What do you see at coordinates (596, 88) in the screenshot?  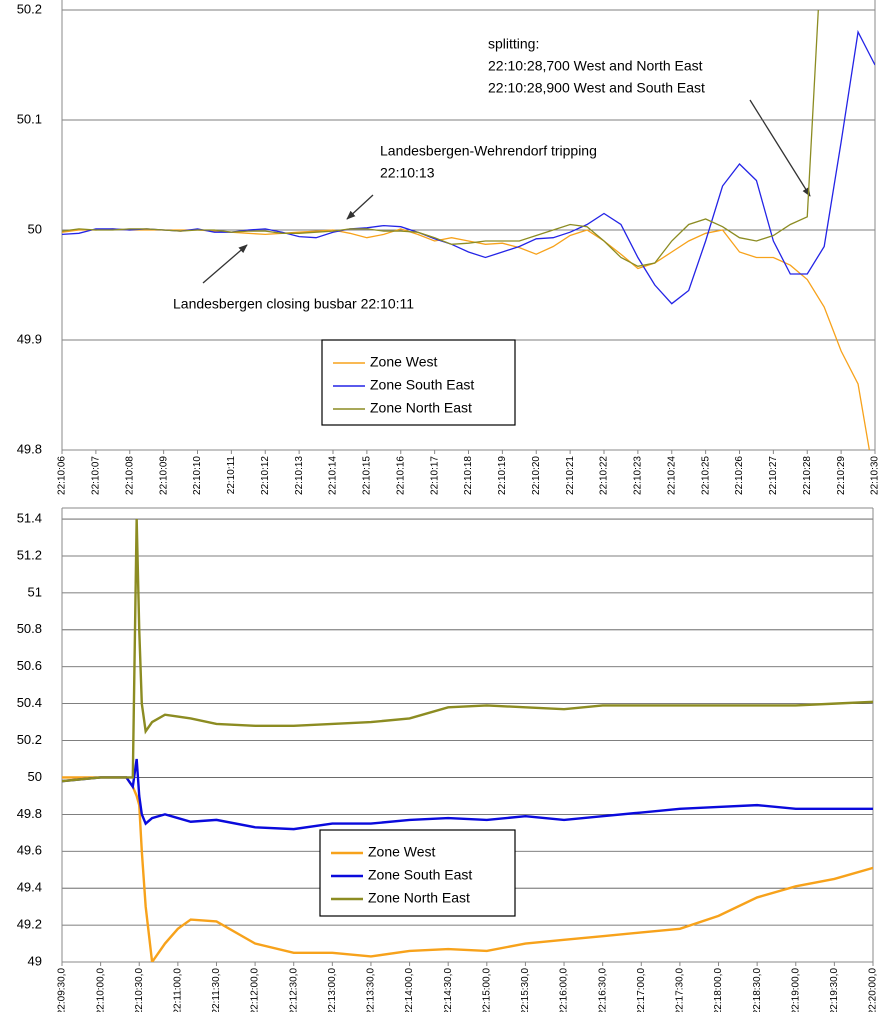 I see `annotation: 22:10:28,900 West and South East` at bounding box center [596, 88].